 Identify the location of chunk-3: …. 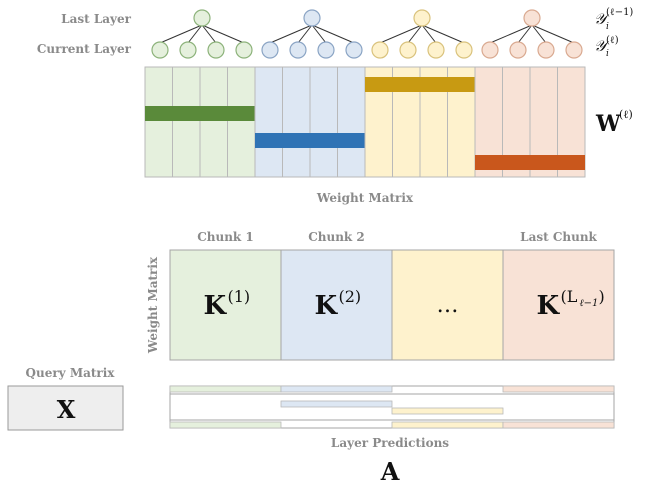
(447, 305).